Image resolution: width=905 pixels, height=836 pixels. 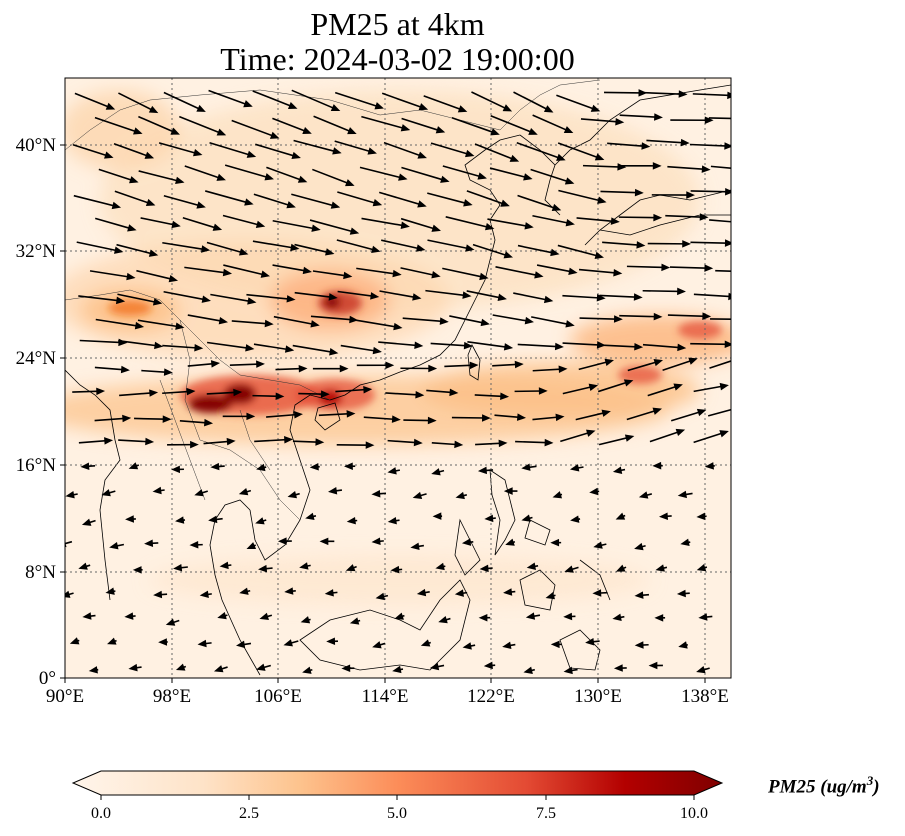 What do you see at coordinates (397, 813) in the screenshot?
I see `colorbar-tick-label: 5.0` at bounding box center [397, 813].